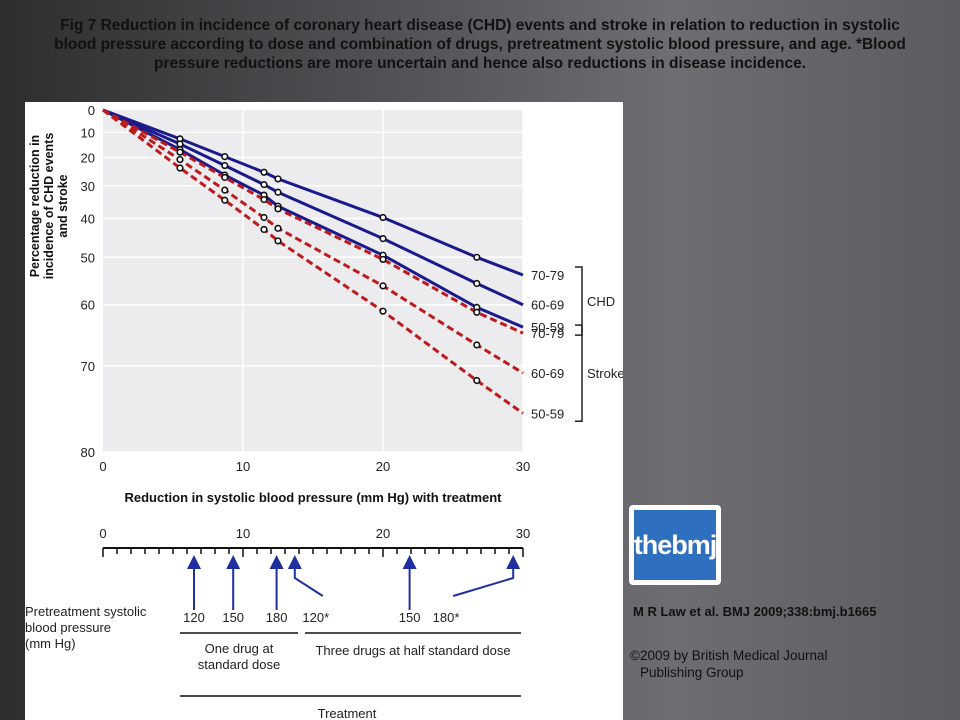 The height and width of the screenshot is (720, 960). What do you see at coordinates (383, 533) in the screenshot?
I see `treatment-axis-label: 20` at bounding box center [383, 533].